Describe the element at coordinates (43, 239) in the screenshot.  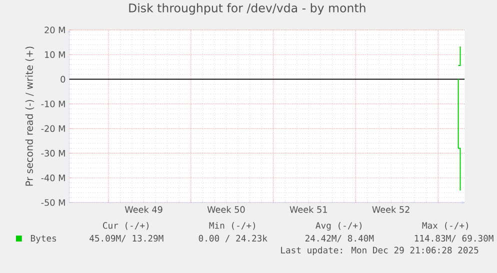
I see `legend-label: Bytes` at that location.